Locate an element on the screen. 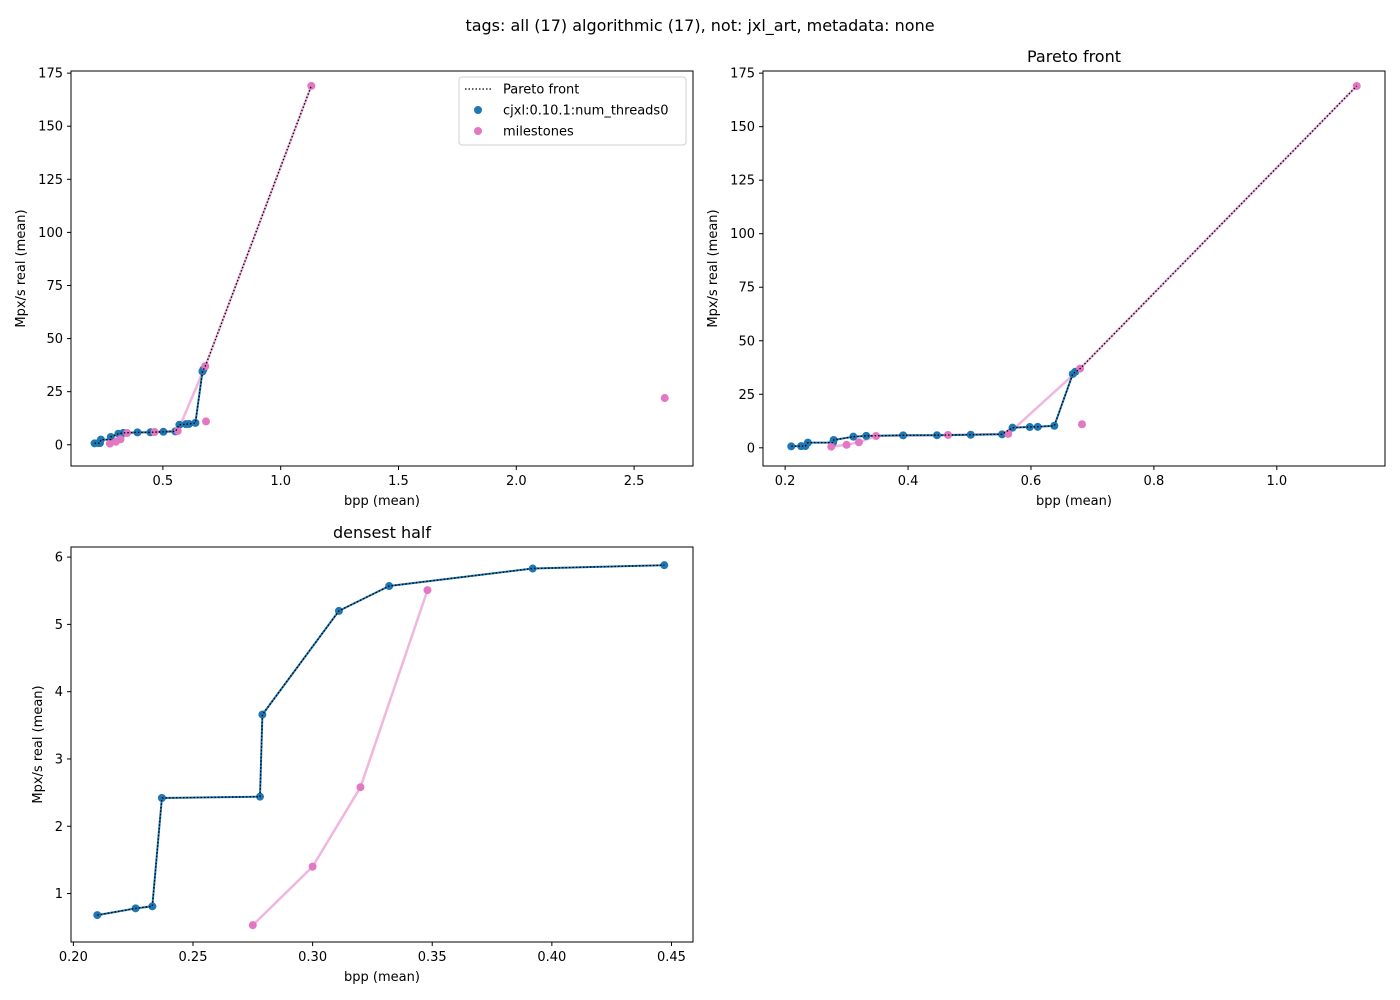 The height and width of the screenshot is (1000, 1400). y-tick-label: 1 is located at coordinates (59, 894).